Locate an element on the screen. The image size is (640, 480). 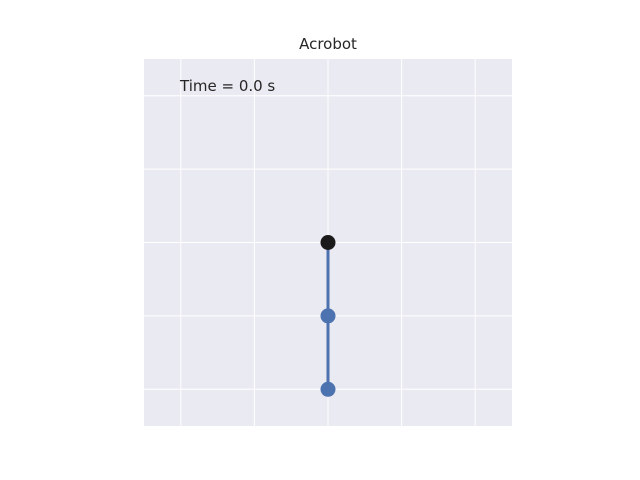
pivot-joint is located at coordinates (328, 242).